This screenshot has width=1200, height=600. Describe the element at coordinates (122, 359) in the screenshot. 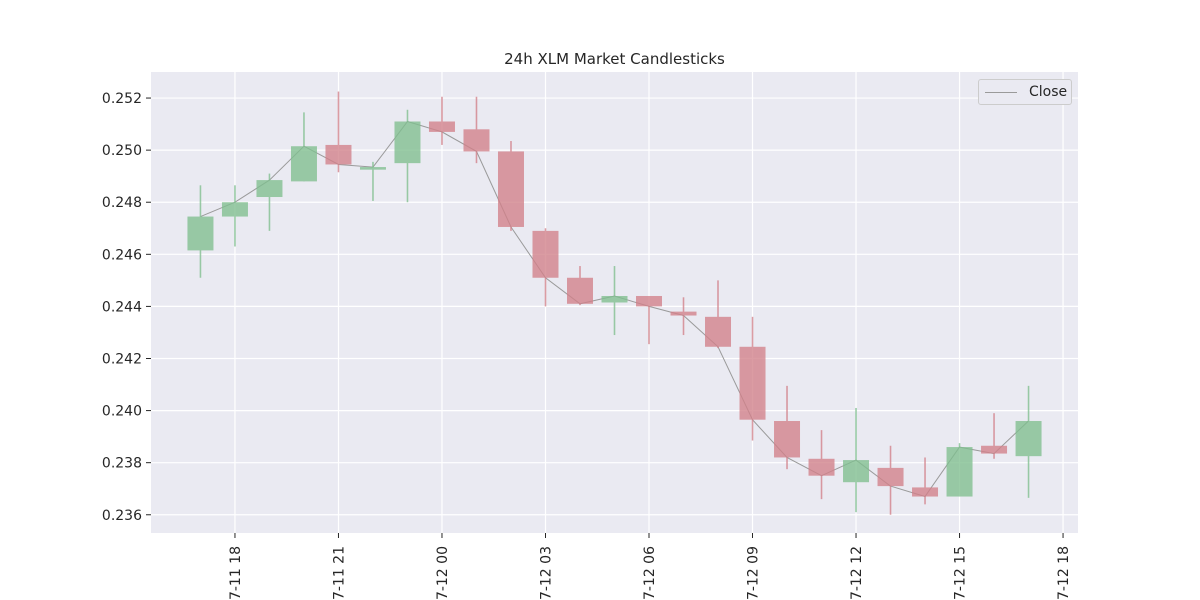

I see `y-tick-label: 0.242` at that location.